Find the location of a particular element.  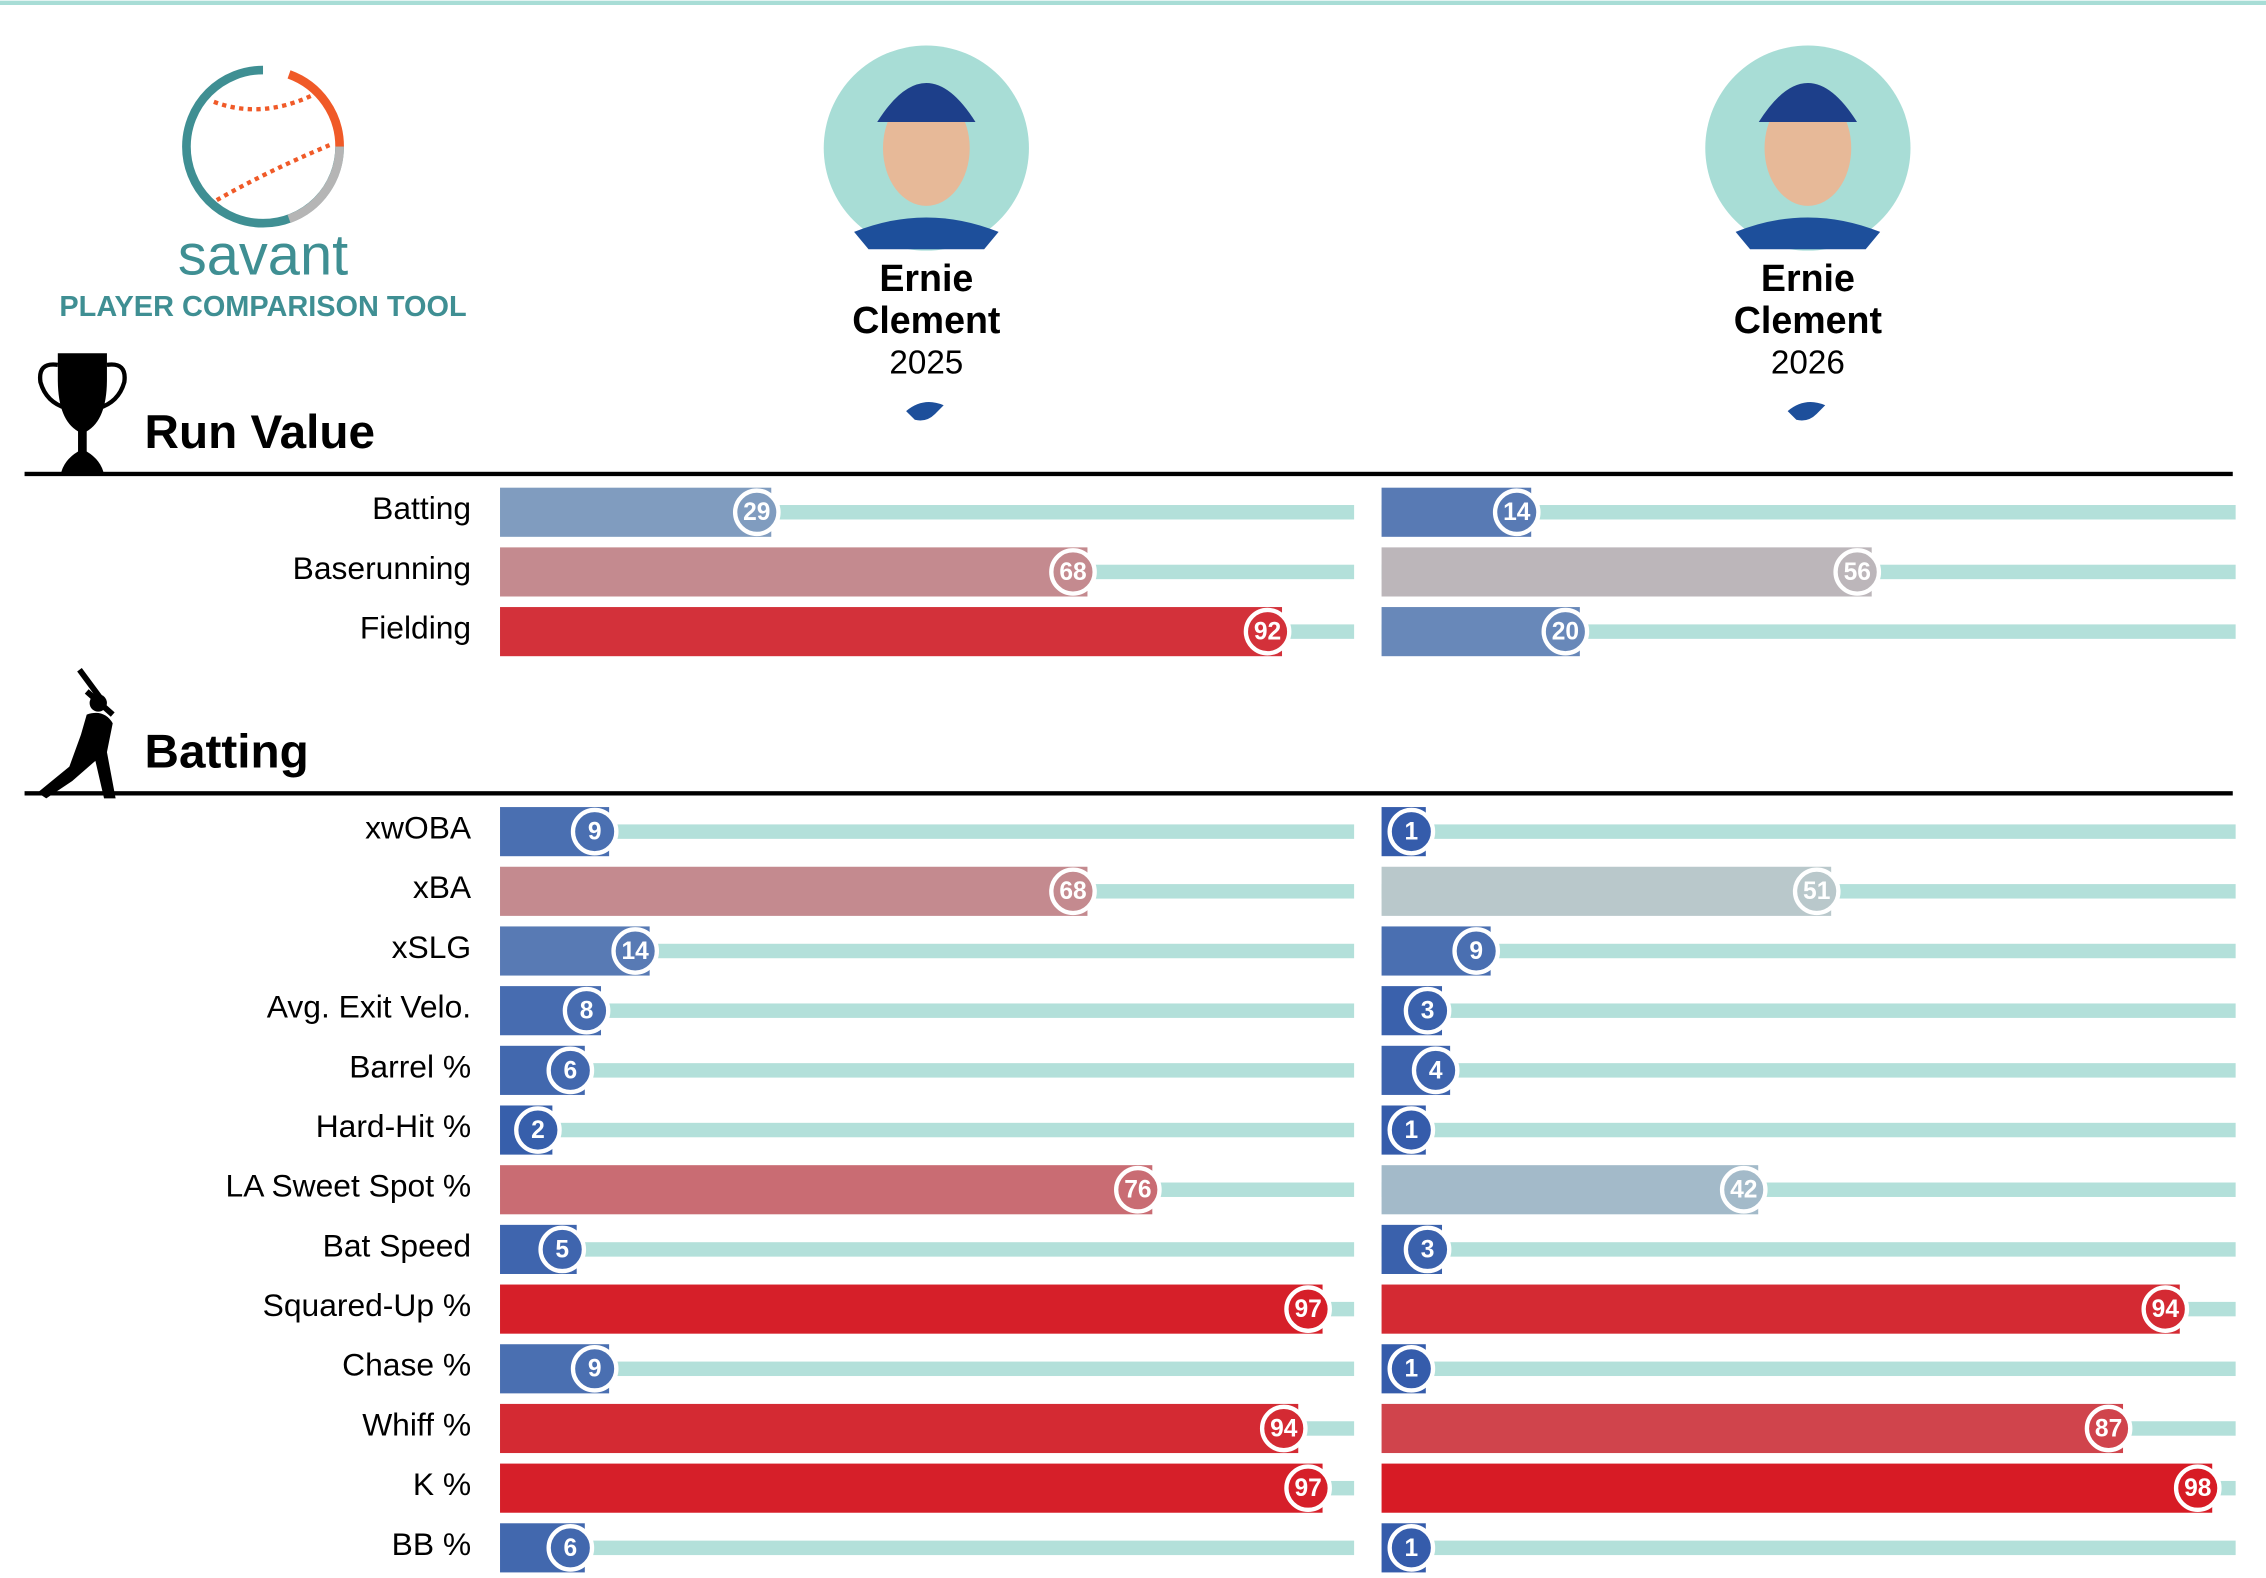

brand: savant is located at coordinates (263, 256).